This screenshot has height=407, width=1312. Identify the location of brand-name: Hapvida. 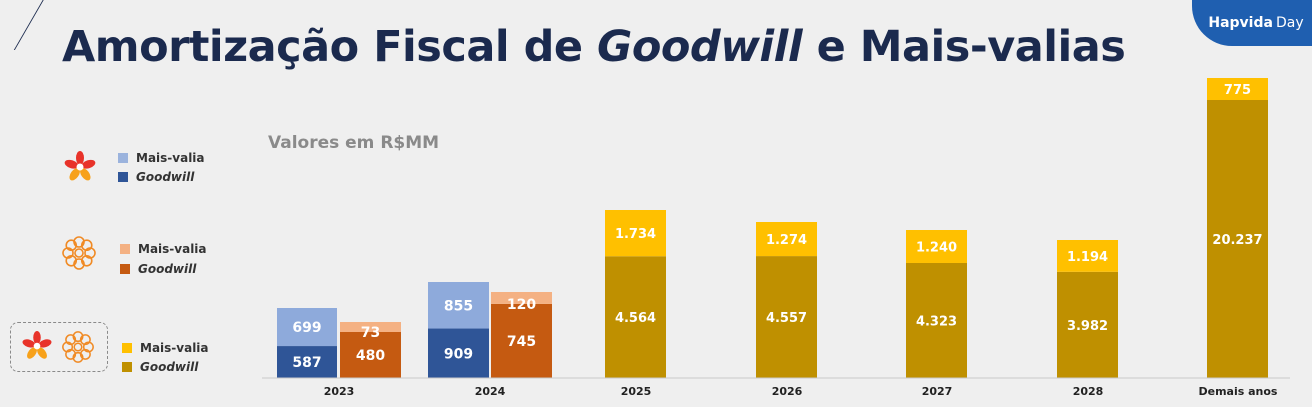
(1240, 23).